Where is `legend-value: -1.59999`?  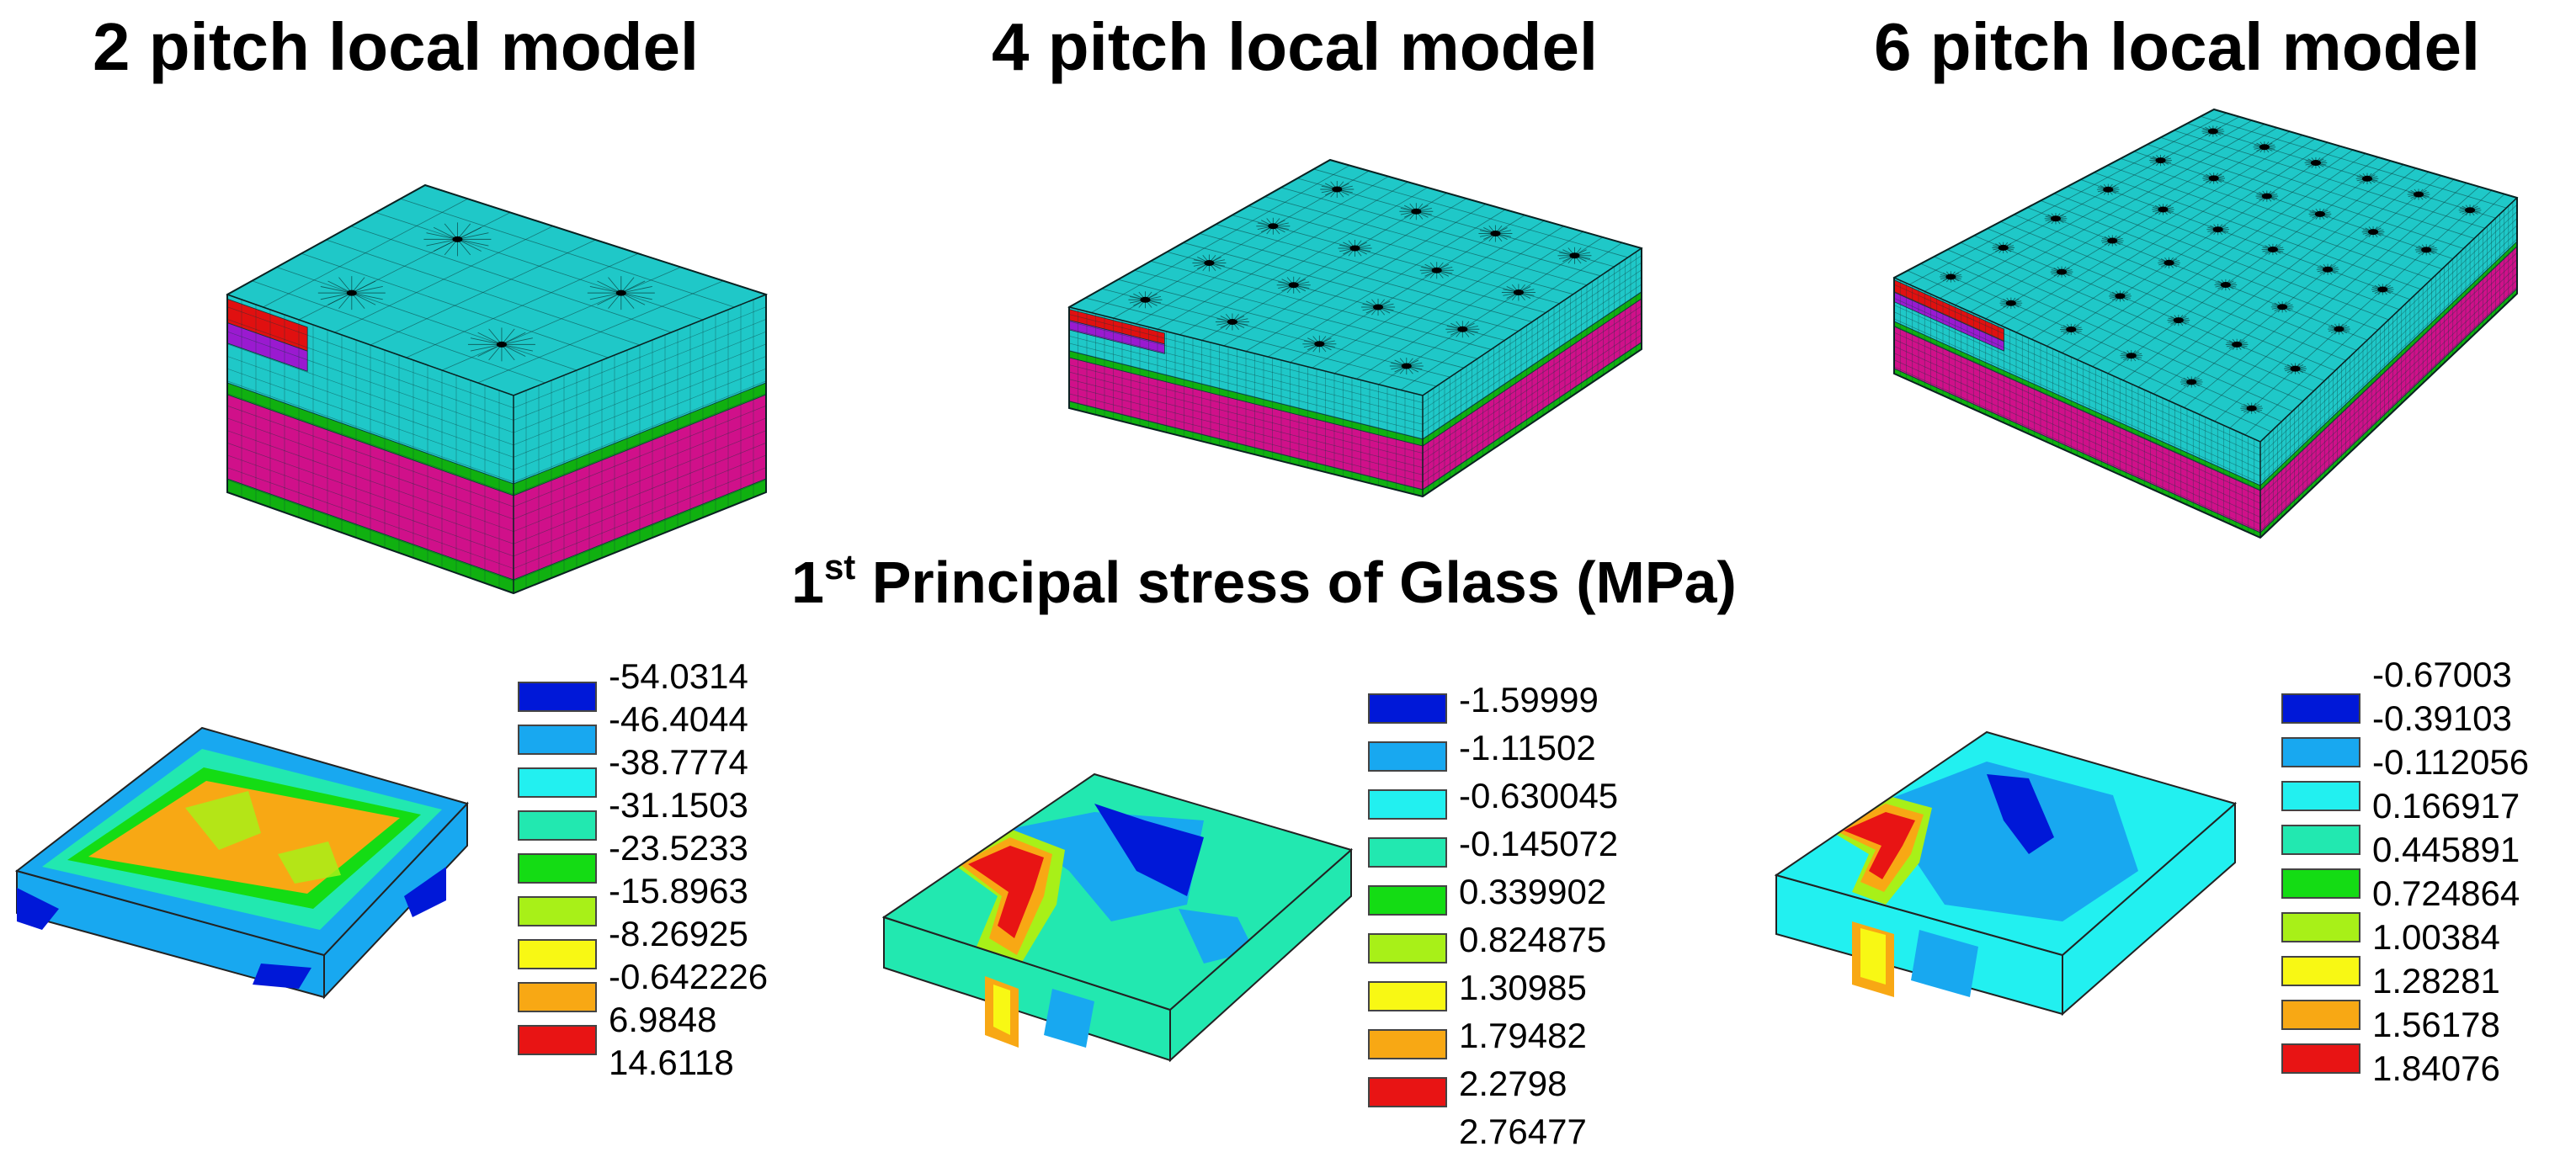 legend-value: -1.59999 is located at coordinates (1529, 699).